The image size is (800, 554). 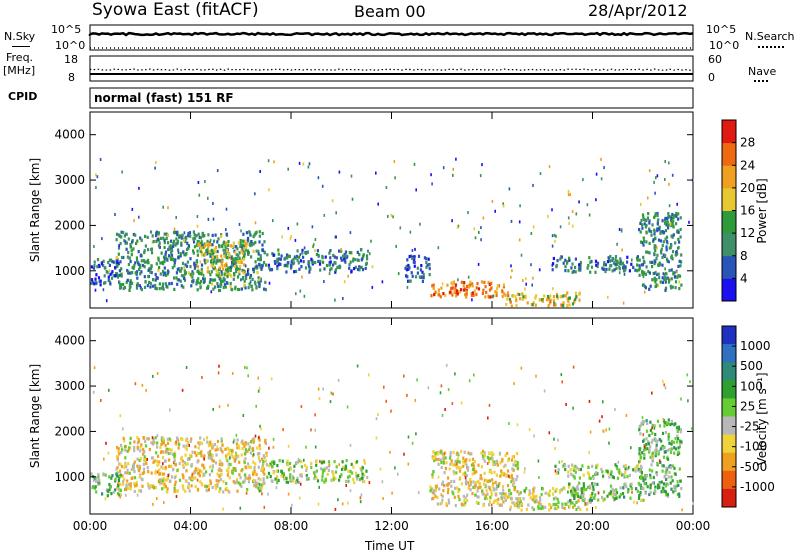 I want to click on velocity-colorbar-segment, so click(x=729, y=426).